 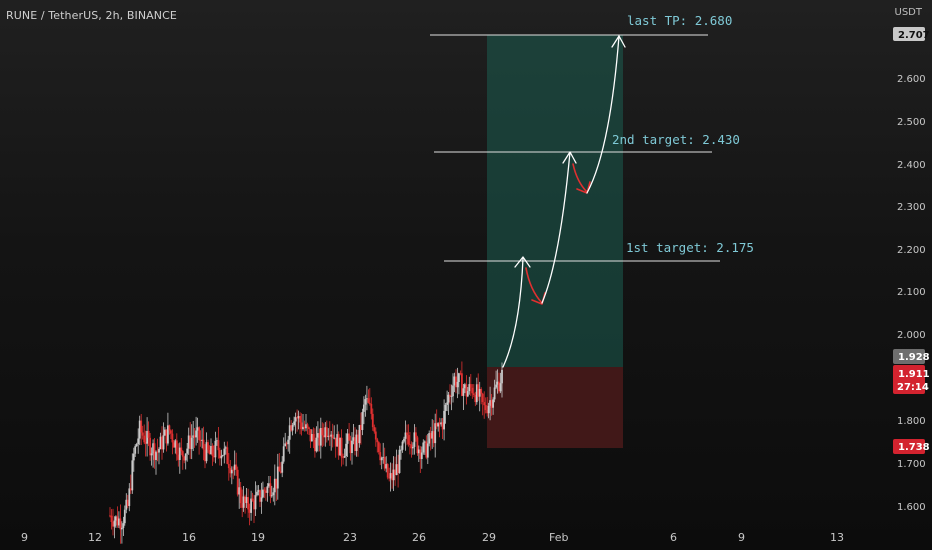 I want to click on y-tick: 2.300, so click(x=911, y=207).